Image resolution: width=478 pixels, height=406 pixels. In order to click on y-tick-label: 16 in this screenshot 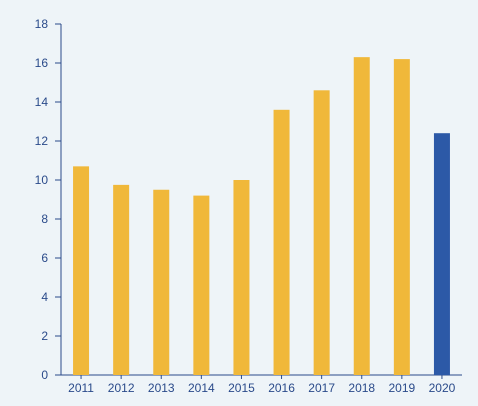, I will do `click(42, 63)`.